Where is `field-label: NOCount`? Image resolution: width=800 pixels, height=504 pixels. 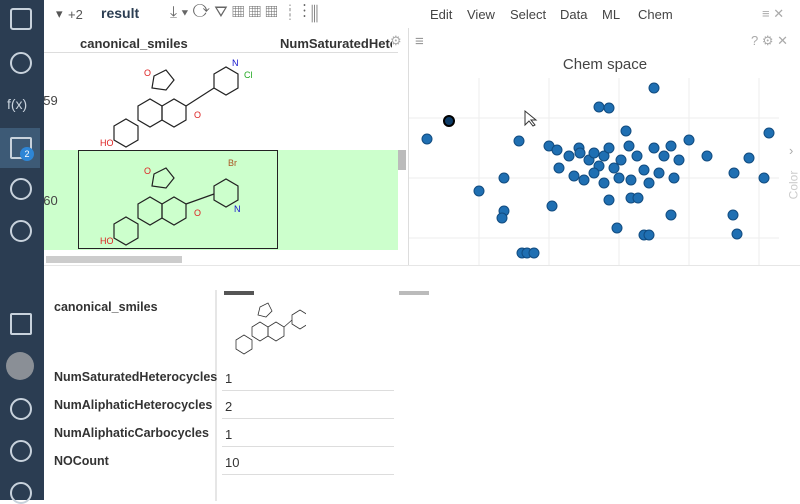 field-label: NOCount is located at coordinates (81, 461).